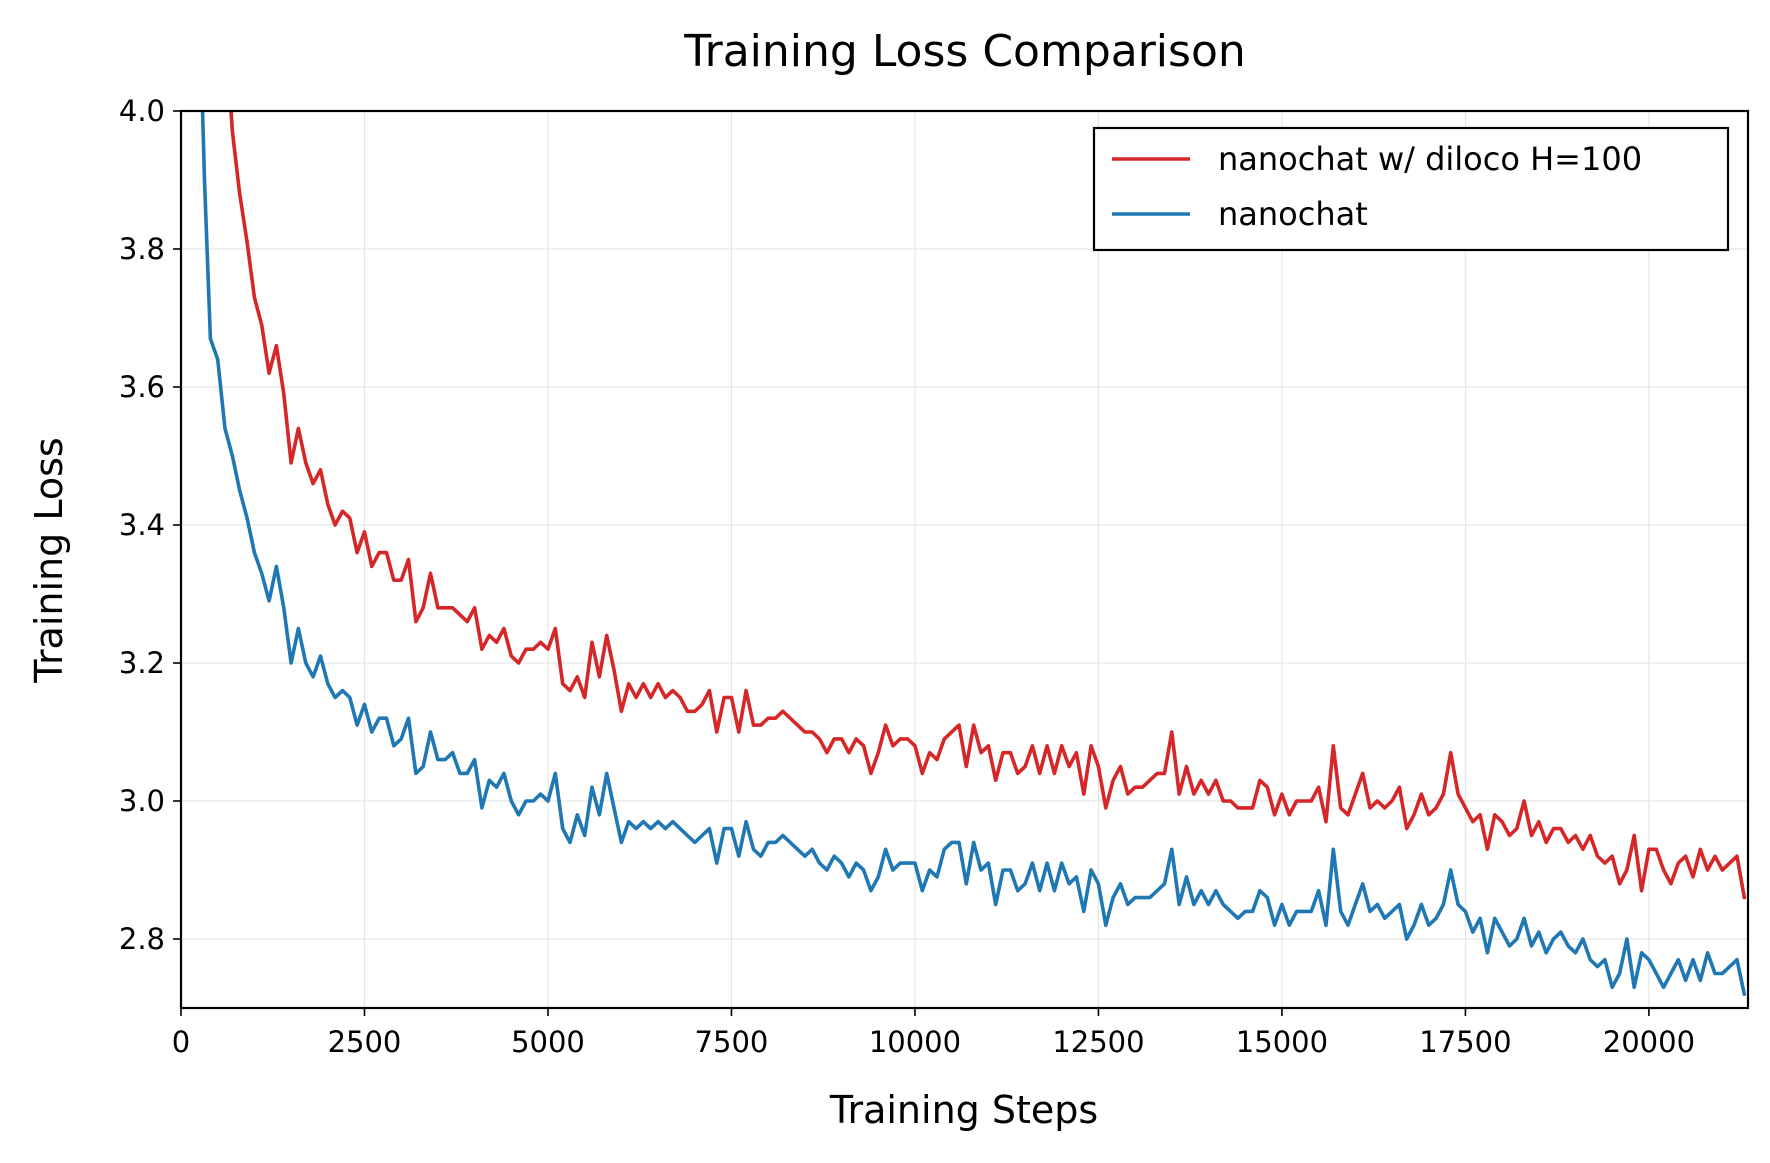 This screenshot has height=1163, width=1770. I want to click on x-tick-label: 2500, so click(365, 1042).